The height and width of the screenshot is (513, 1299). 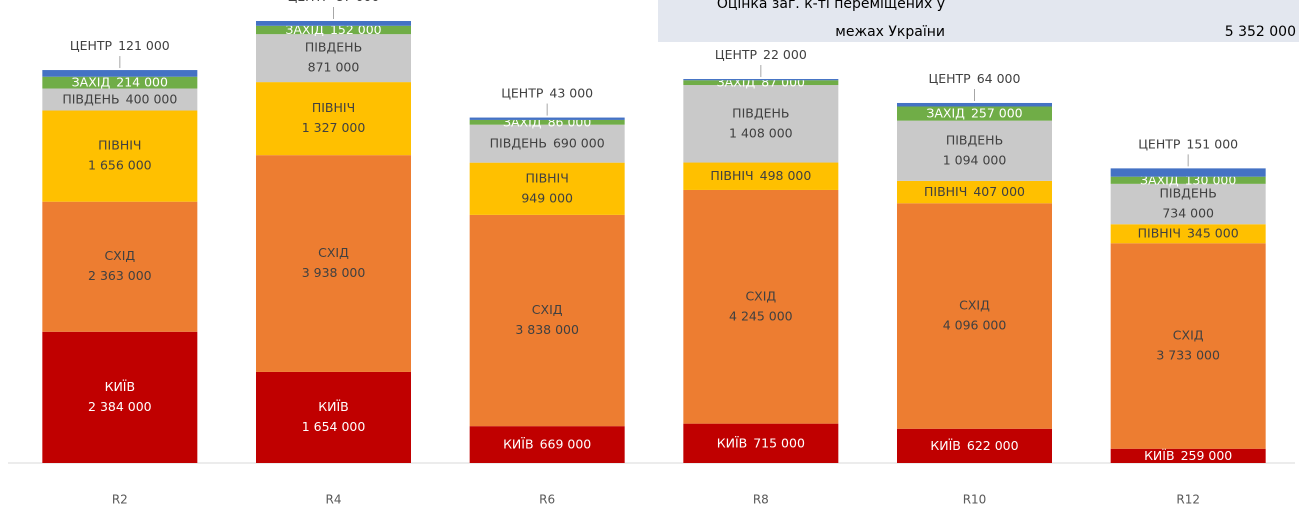 I want to click on value-label: 734 000, so click(x=1188, y=213).